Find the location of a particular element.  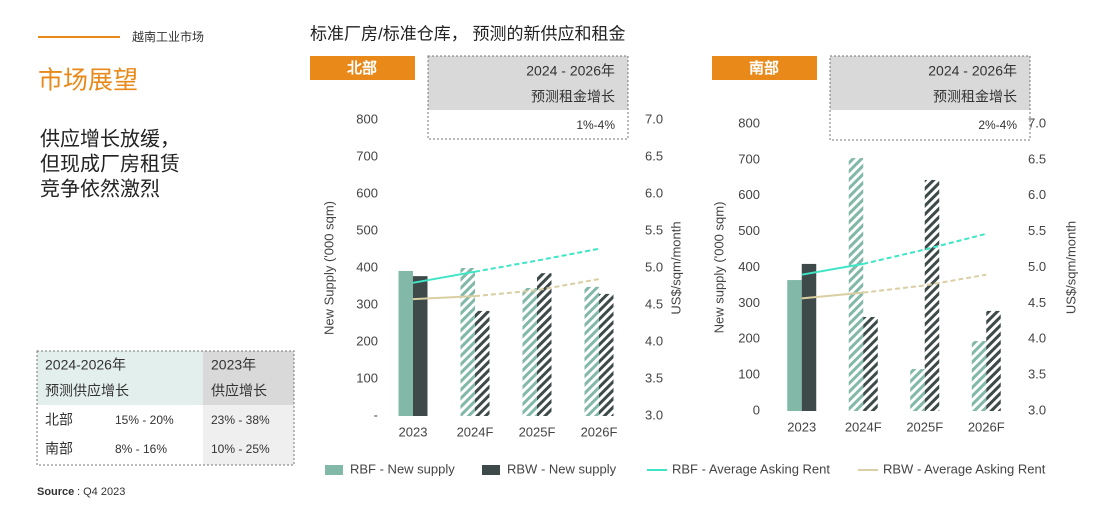

y-tick-label: 0 is located at coordinates (756, 409).